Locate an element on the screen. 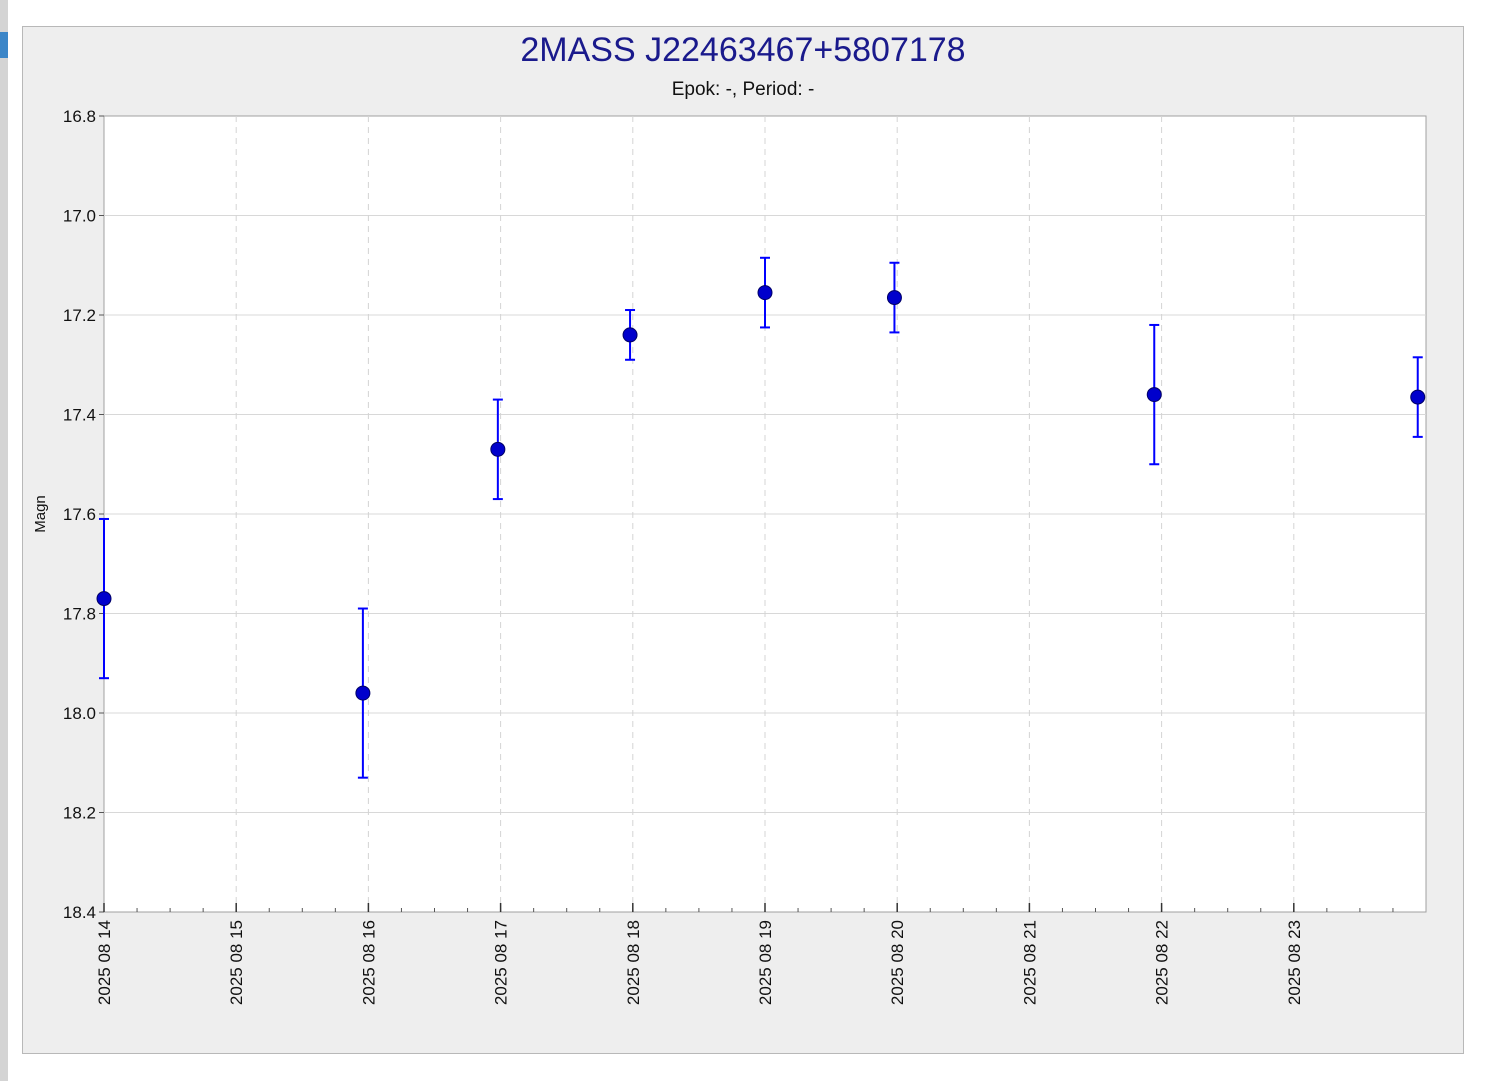 The height and width of the screenshot is (1081, 1507). y-tick-label: 16.8 is located at coordinates (79, 116).